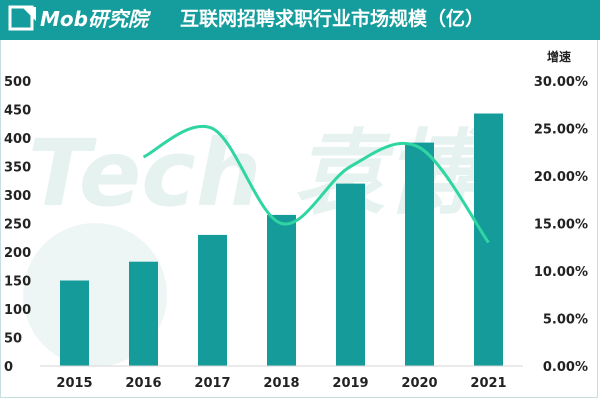 This screenshot has height=400, width=600. What do you see at coordinates (143, 313) in the screenshot?
I see `bar-2016` at bounding box center [143, 313].